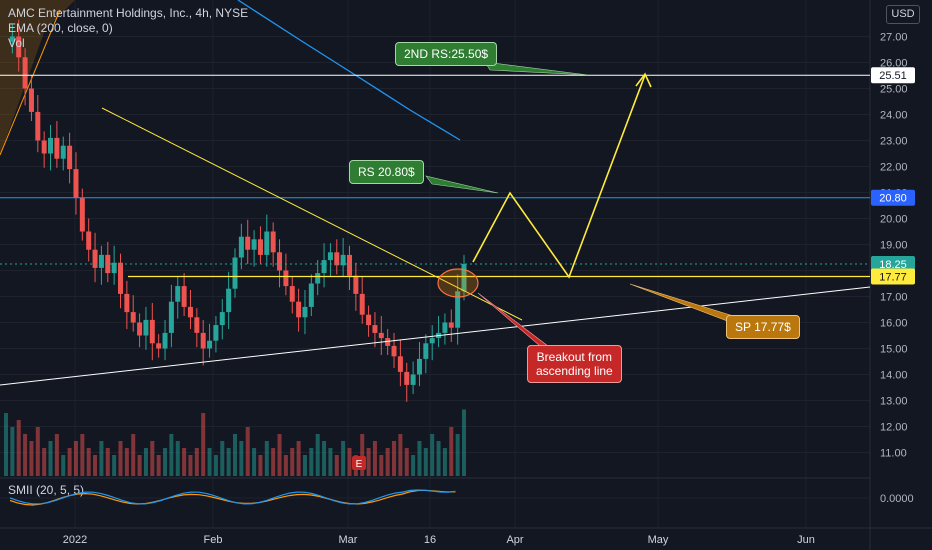 Image resolution: width=932 pixels, height=550 pixels. Describe the element at coordinates (60, 28) in the screenshot. I see `ema-legend: EMA (200, close, 0)` at that location.